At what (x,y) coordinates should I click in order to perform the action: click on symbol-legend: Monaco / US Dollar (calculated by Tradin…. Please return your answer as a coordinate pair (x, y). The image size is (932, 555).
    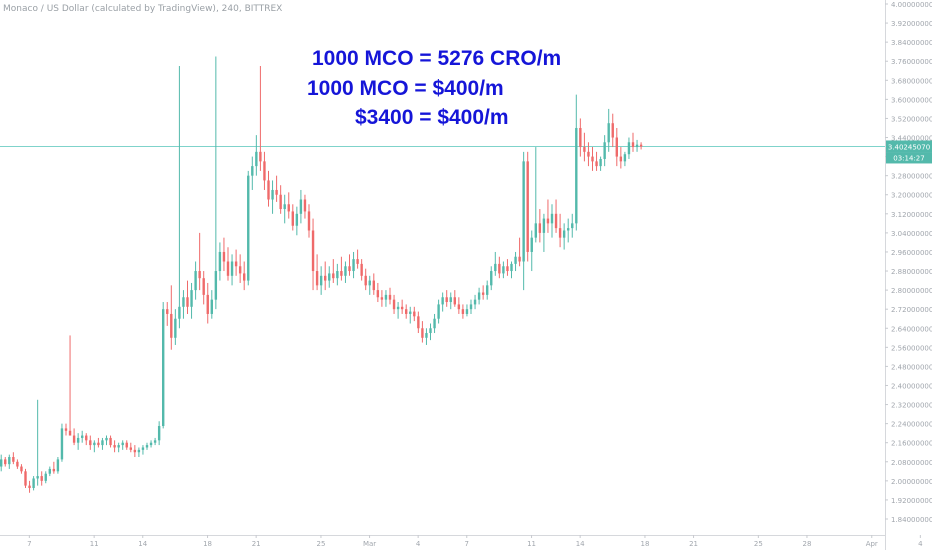
    Looking at the image, I should click on (143, 9).